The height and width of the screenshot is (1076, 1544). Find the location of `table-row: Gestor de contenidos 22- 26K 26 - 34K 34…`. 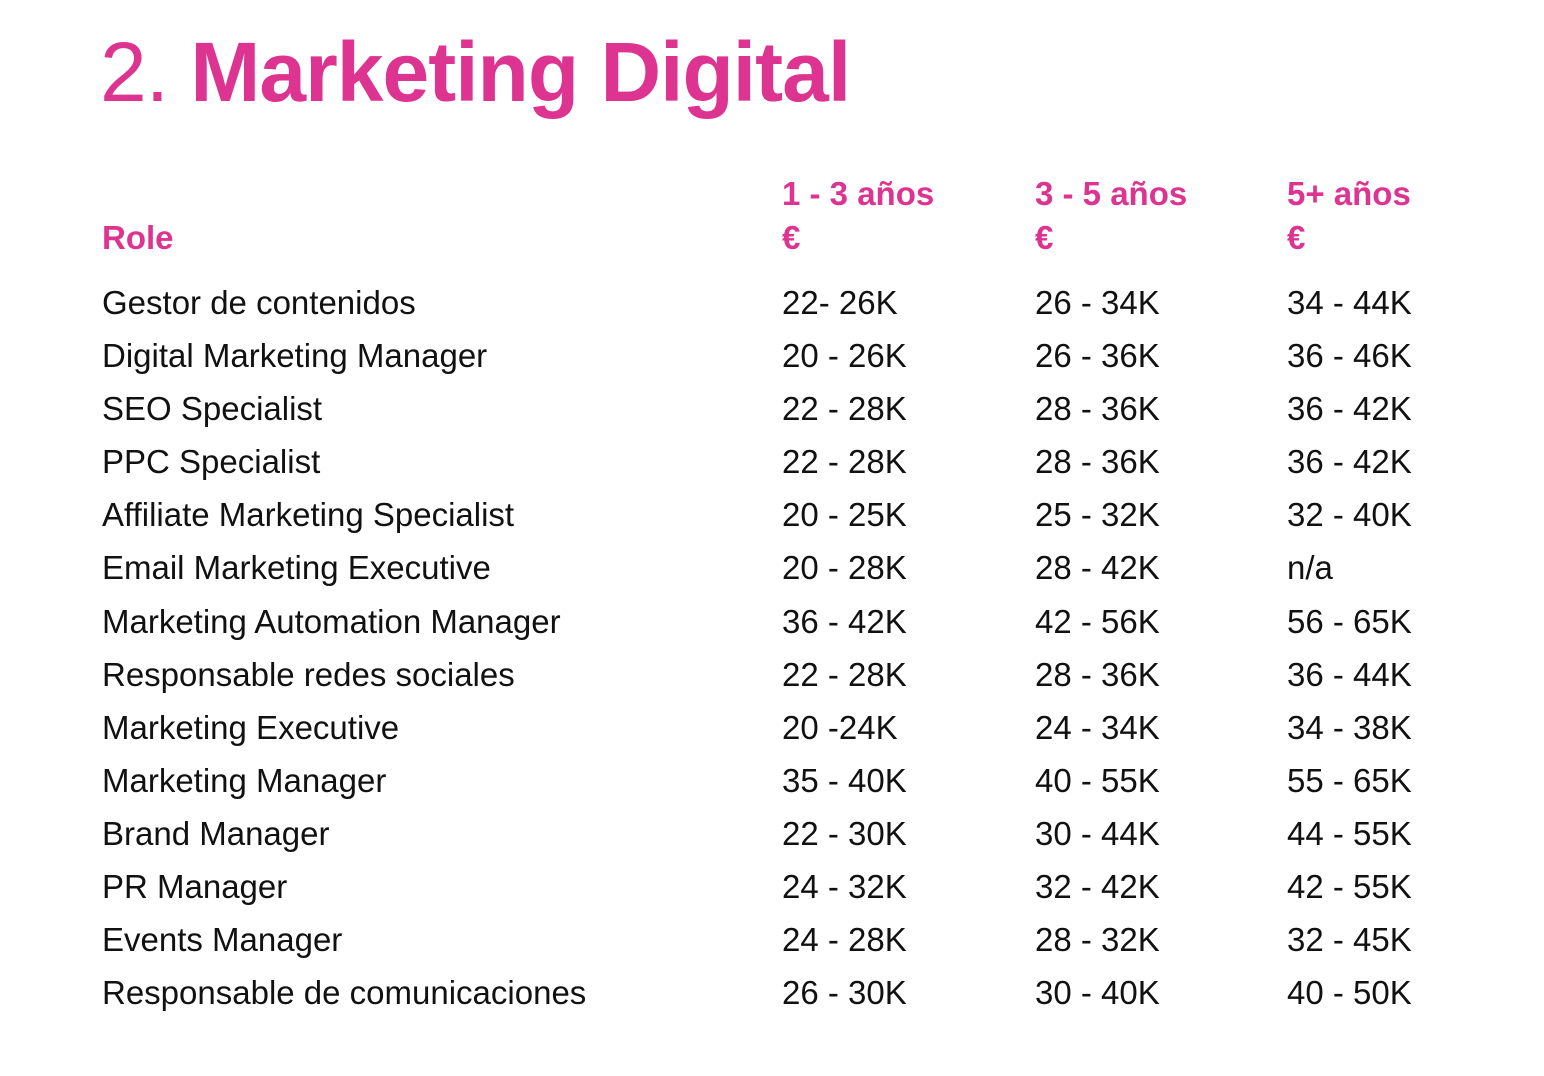

table-row: Gestor de contenidos 22- 26K 26 - 34K 34… is located at coordinates (802, 302).